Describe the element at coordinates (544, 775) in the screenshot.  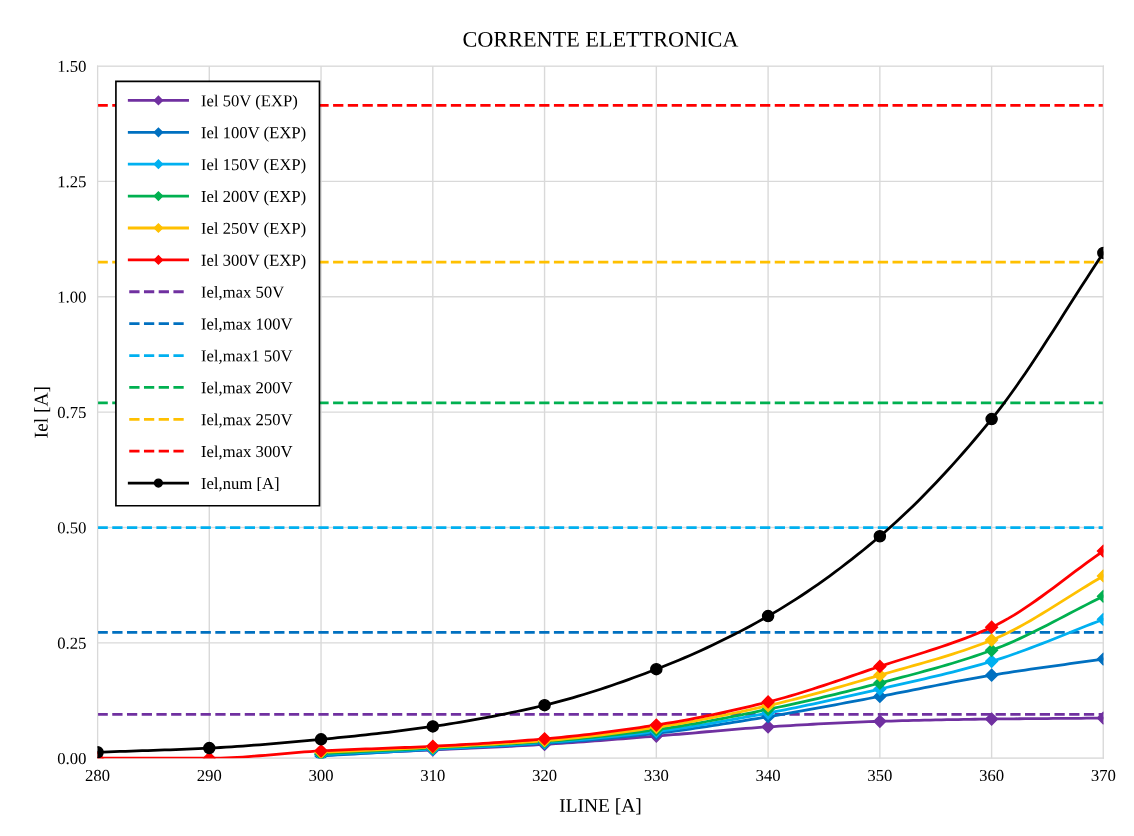
I see `x-tick-label: 320` at that location.